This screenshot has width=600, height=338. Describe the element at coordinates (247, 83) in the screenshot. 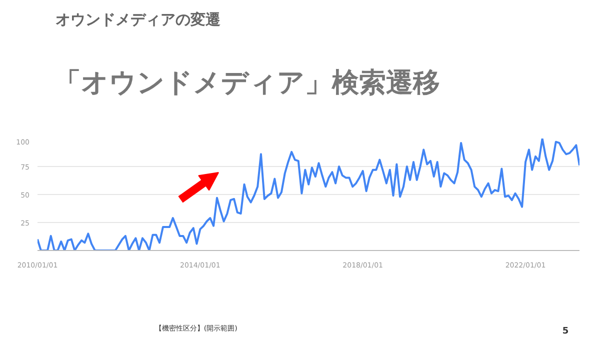

I see `chart-subtitle: 「オウンドメディア」検索遷移` at that location.